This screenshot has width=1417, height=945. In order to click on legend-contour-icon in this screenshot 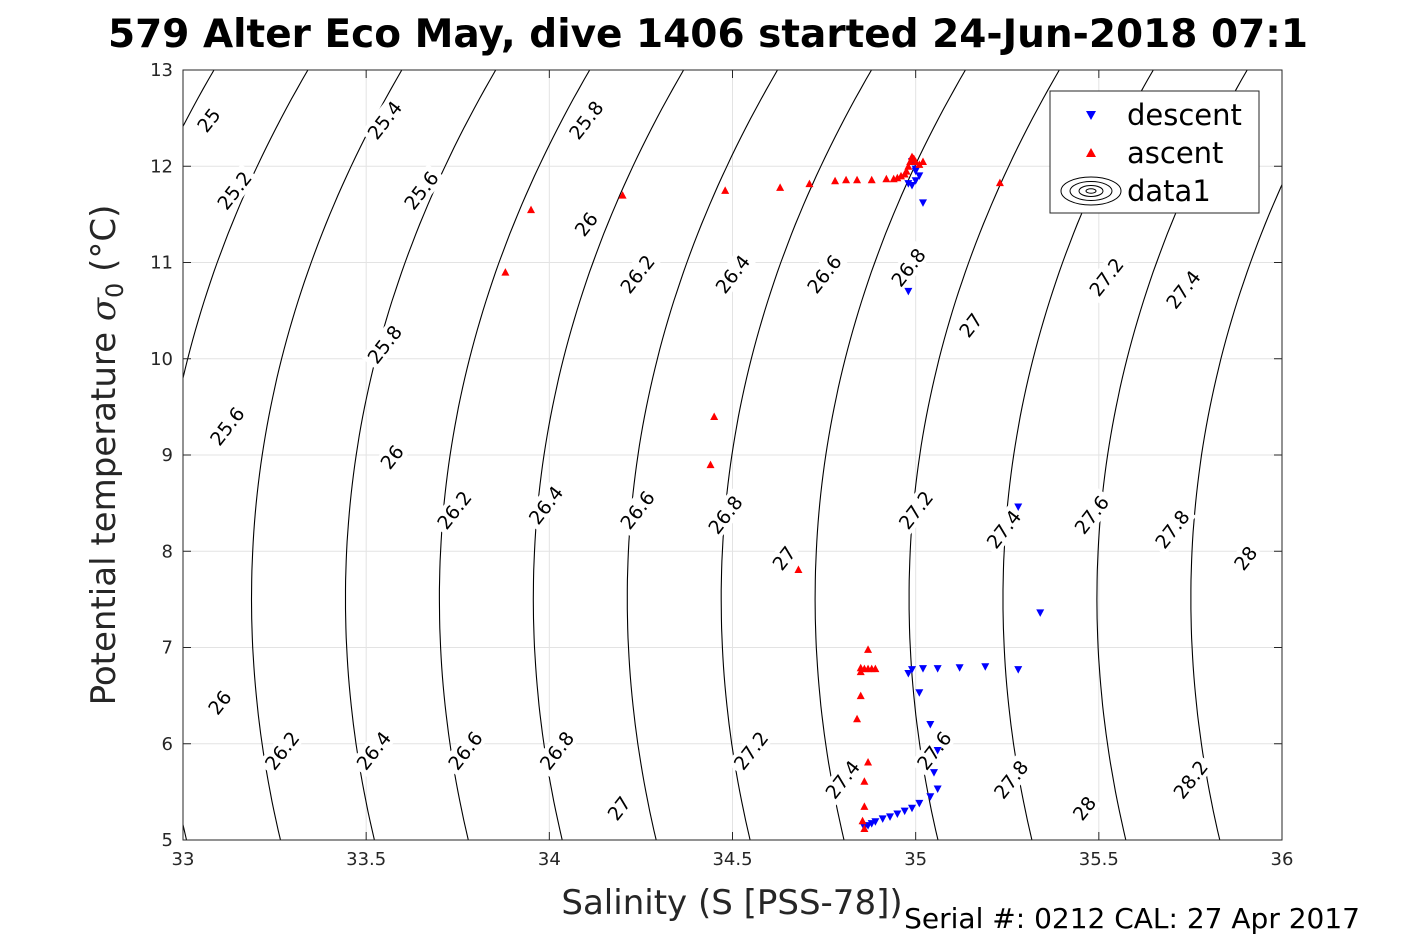, I will do `click(1091, 191)`.